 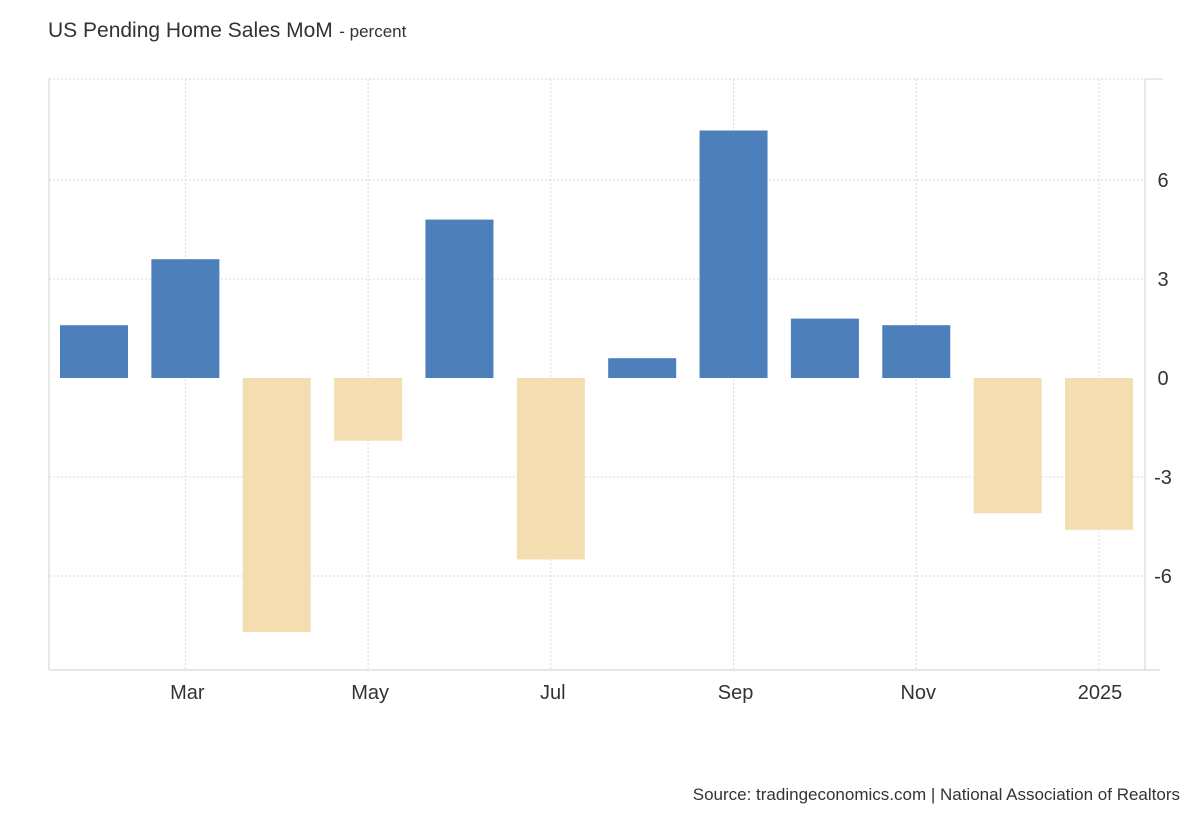 What do you see at coordinates (373, 31) in the screenshot?
I see `chart-subtitle: - percent` at bounding box center [373, 31].